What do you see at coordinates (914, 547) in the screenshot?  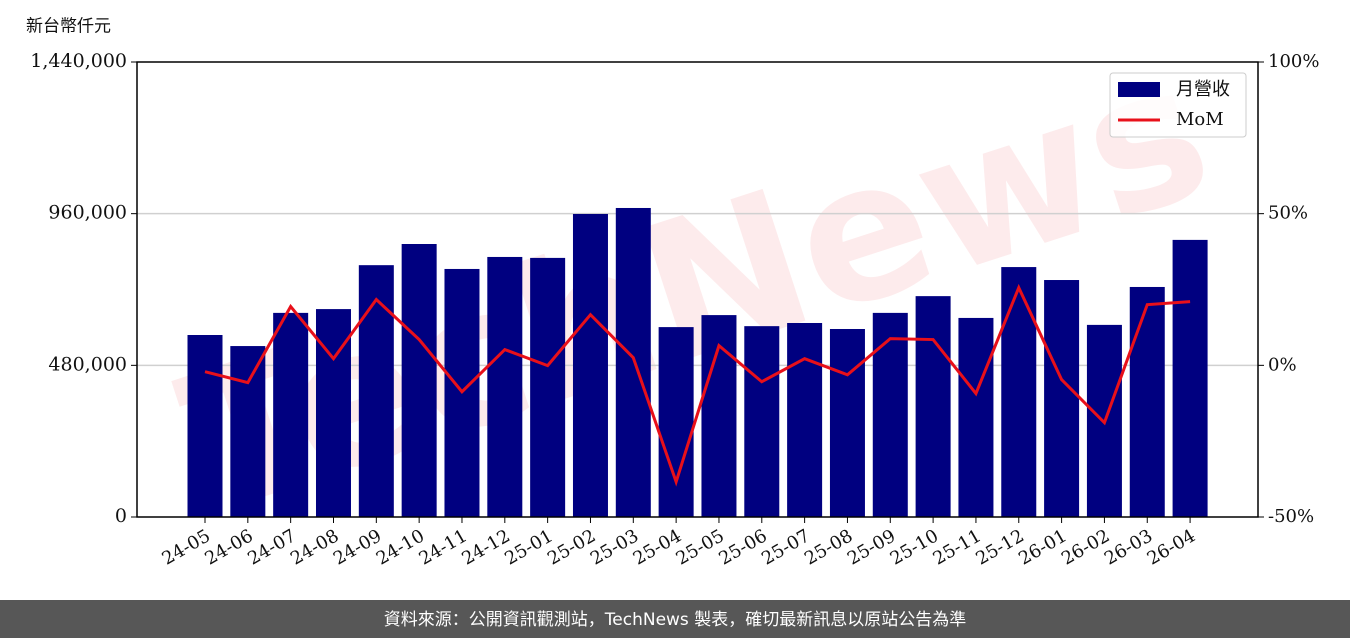 I see `x-tick-label: 25-10` at bounding box center [914, 547].